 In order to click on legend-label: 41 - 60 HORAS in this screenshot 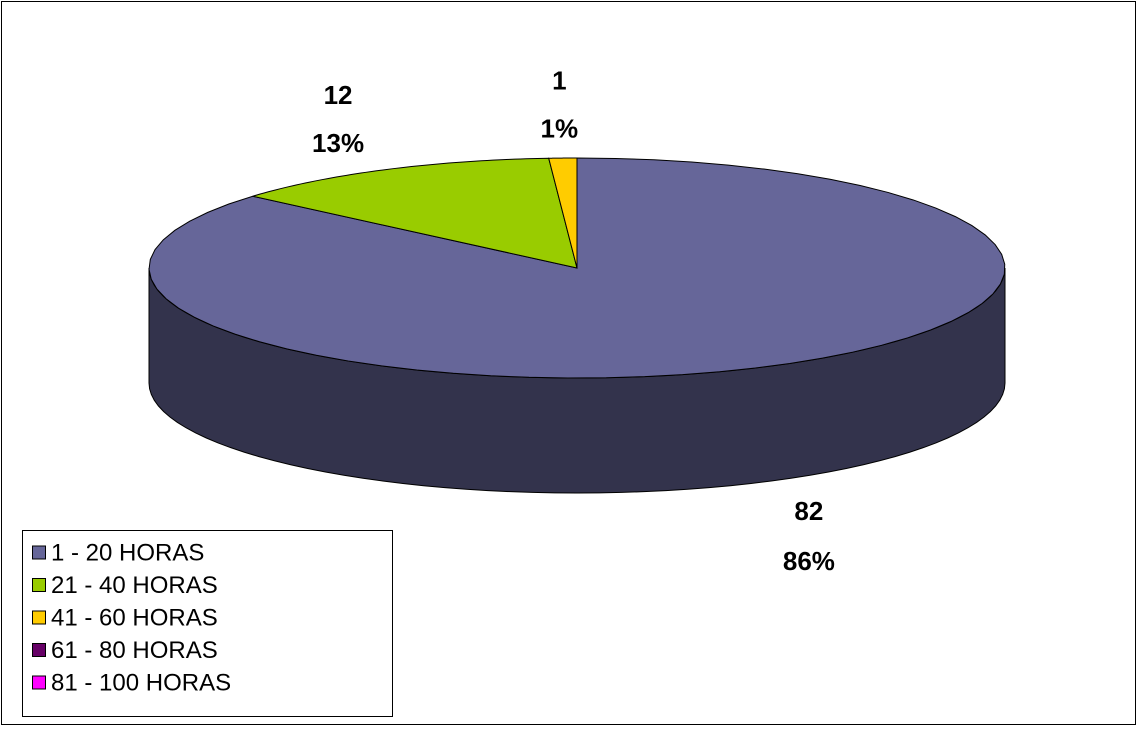, I will do `click(134, 617)`.